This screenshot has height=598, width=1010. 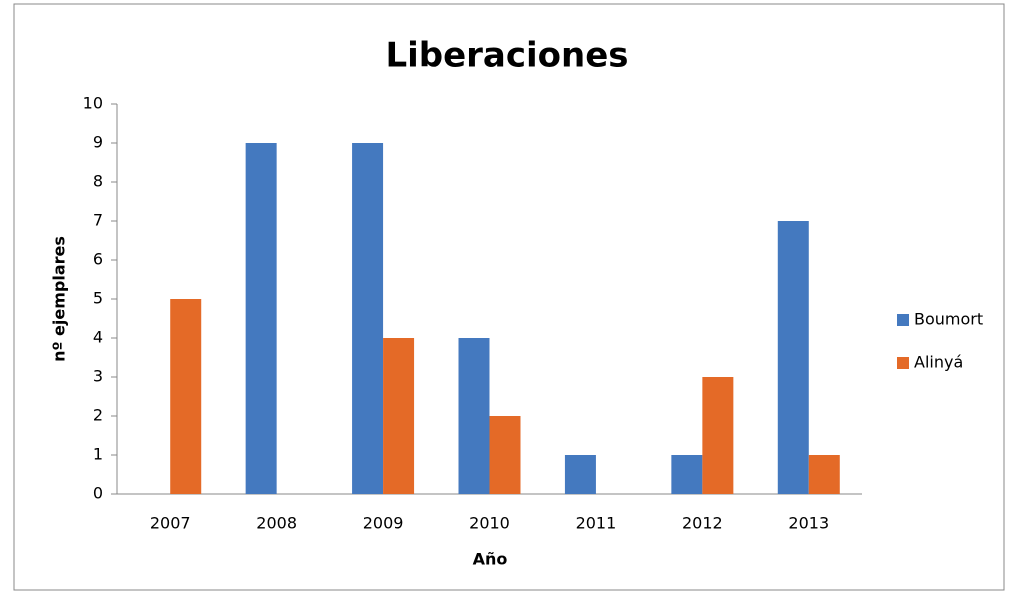 What do you see at coordinates (59, 299) in the screenshot?
I see `y-axis-label: nº ejemplares` at bounding box center [59, 299].